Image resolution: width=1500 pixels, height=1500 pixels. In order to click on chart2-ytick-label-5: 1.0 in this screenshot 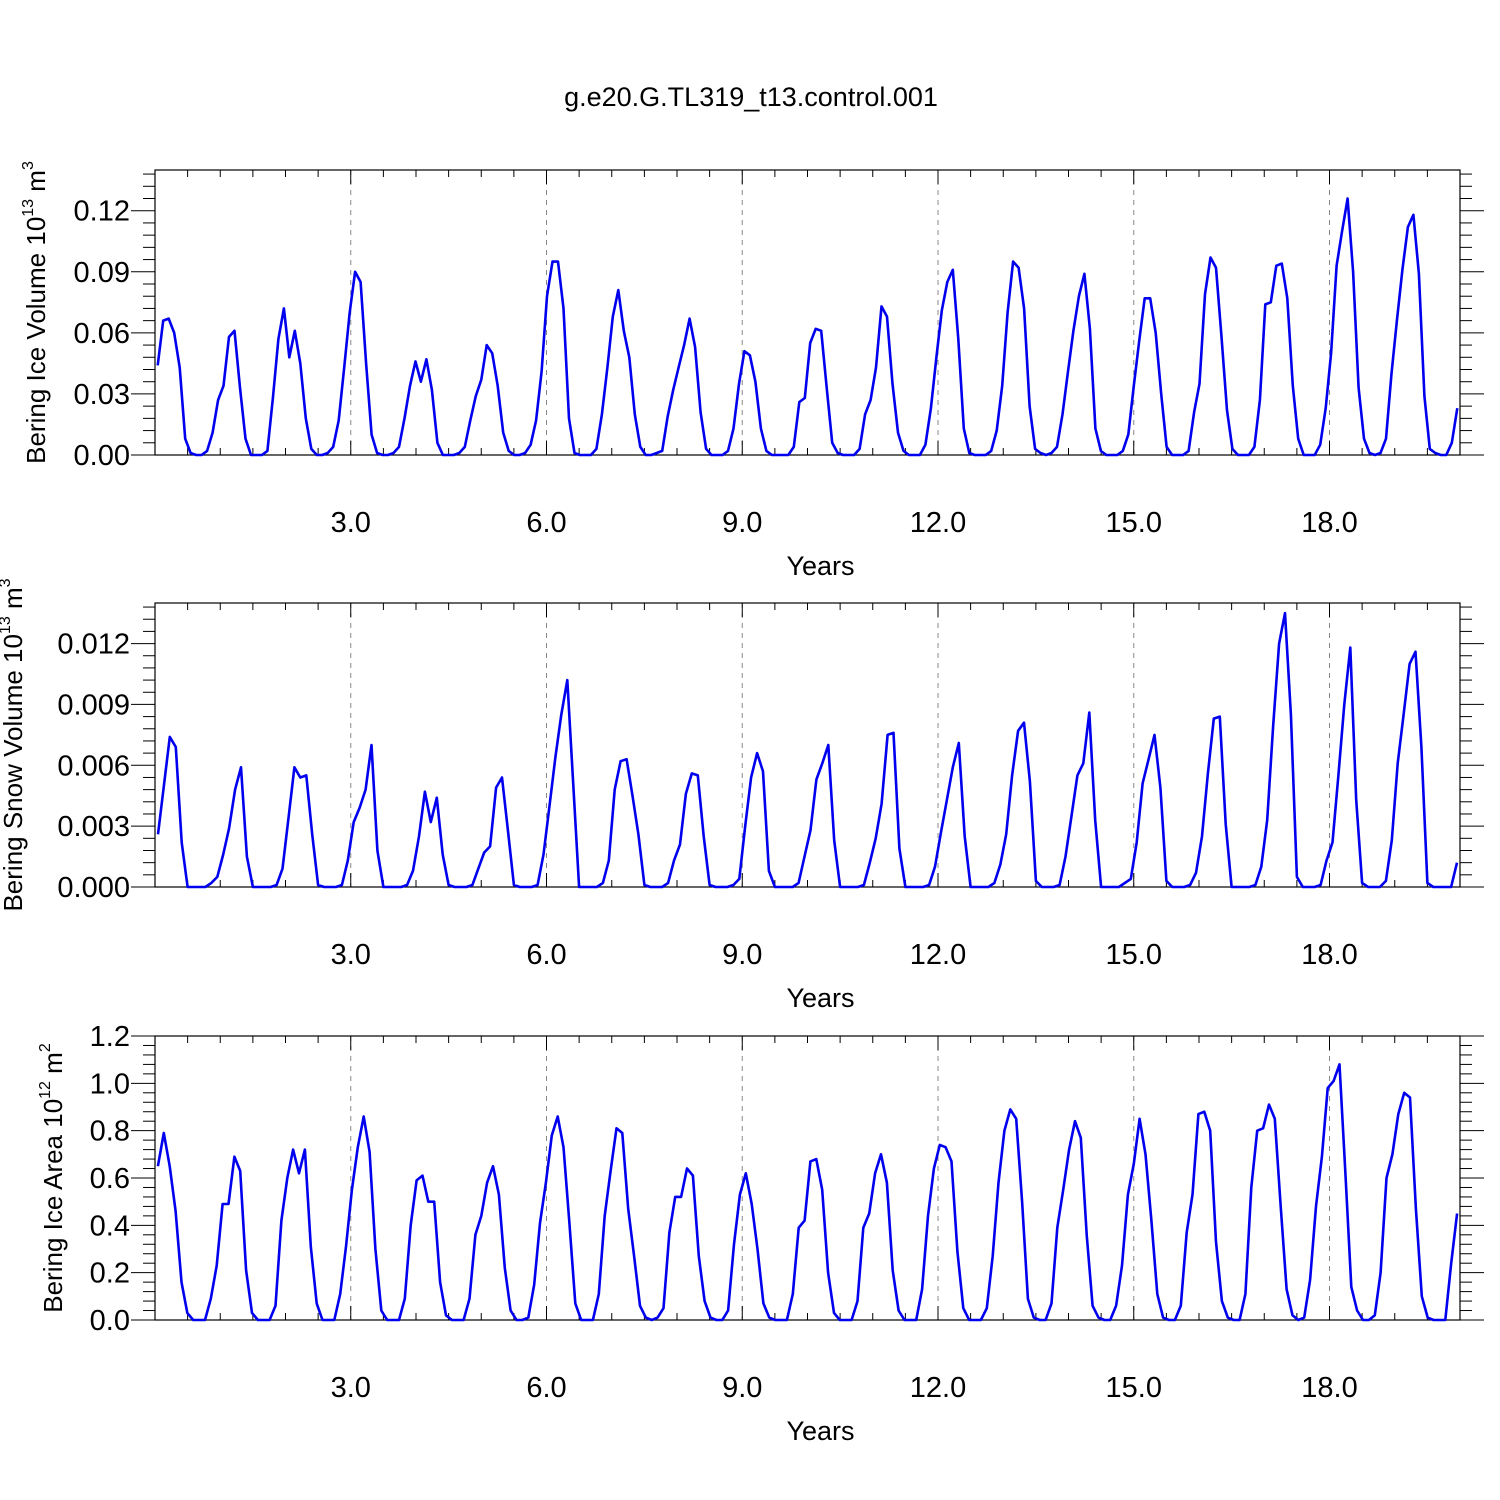, I will do `click(110, 1084)`.